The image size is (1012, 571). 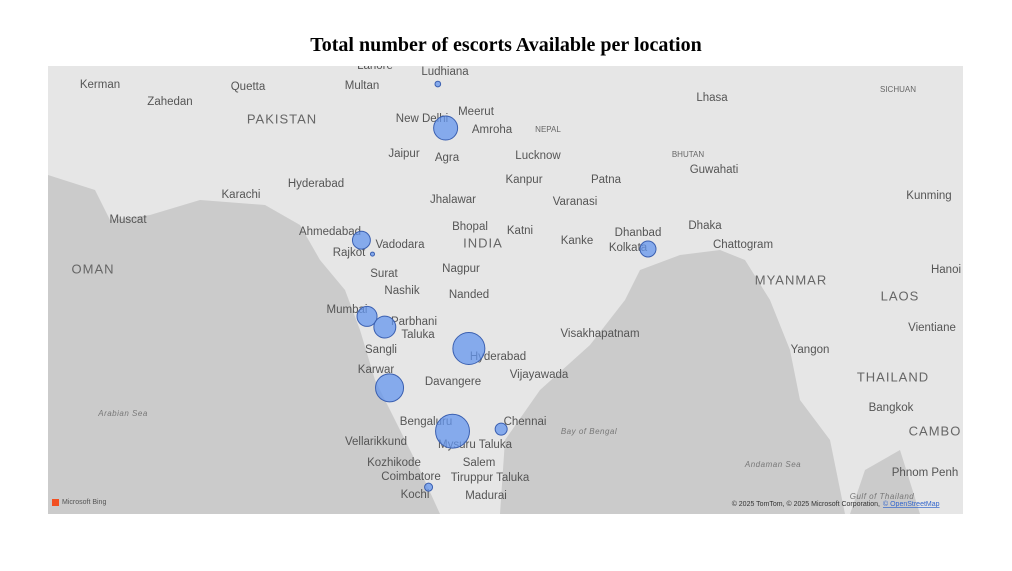 What do you see at coordinates (55, 502) in the screenshot?
I see `ms-logo` at bounding box center [55, 502].